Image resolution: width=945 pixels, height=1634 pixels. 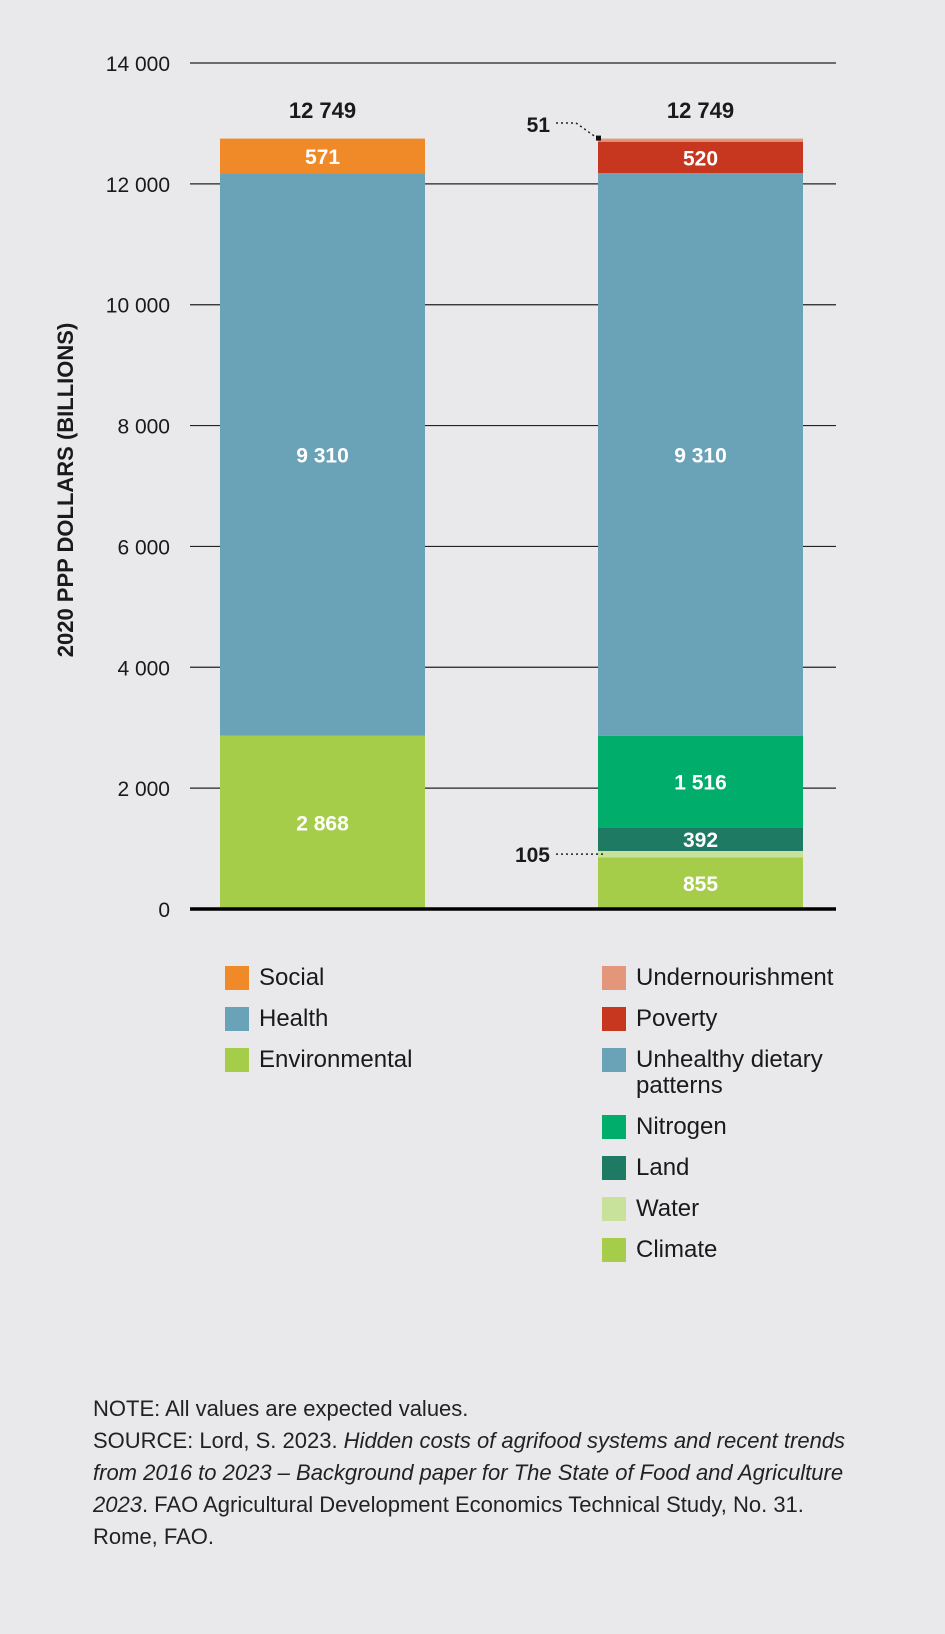 I want to click on legend-label: Poverty, so click(x=677, y=1018).